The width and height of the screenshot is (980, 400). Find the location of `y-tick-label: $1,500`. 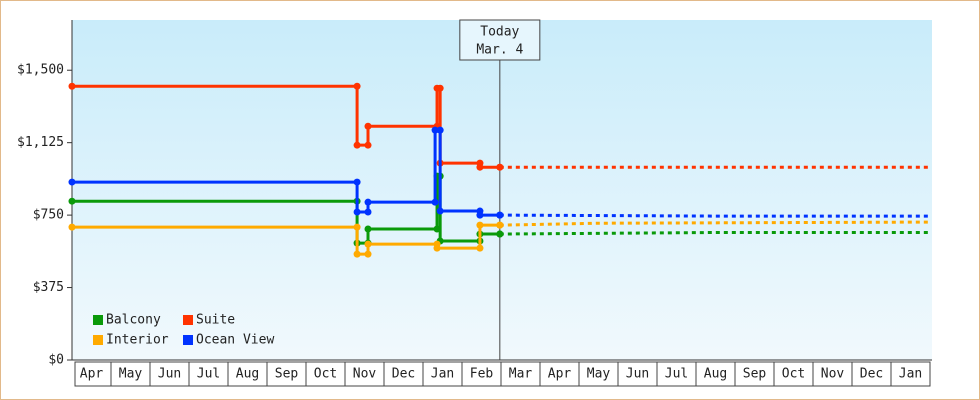

y-tick-label: $1,500 is located at coordinates (40, 70).